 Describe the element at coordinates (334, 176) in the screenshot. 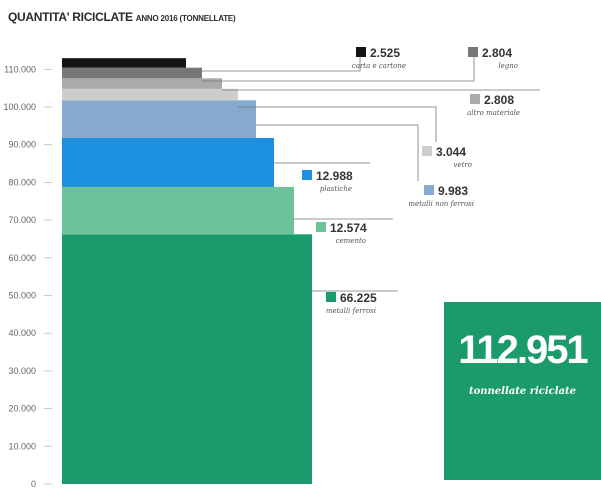

I see `data-label-value: 12.988` at that location.